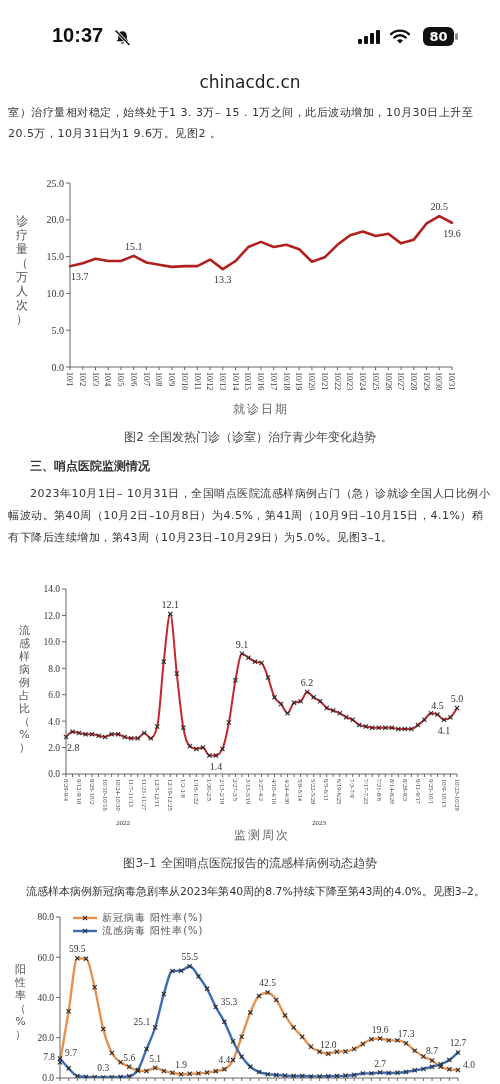 The height and width of the screenshot is (1084, 500). Describe the element at coordinates (223, 280) in the screenshot. I see `data-label: 13.3` at that location.